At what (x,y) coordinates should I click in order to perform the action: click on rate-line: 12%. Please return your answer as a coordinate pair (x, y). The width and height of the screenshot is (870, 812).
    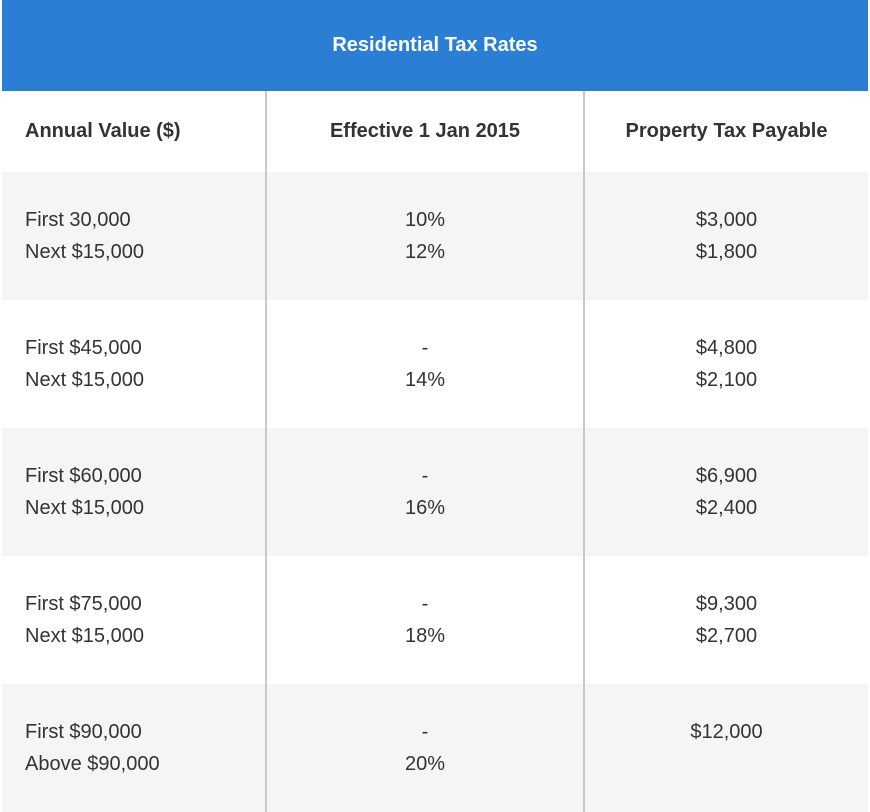
    Looking at the image, I should click on (425, 252).